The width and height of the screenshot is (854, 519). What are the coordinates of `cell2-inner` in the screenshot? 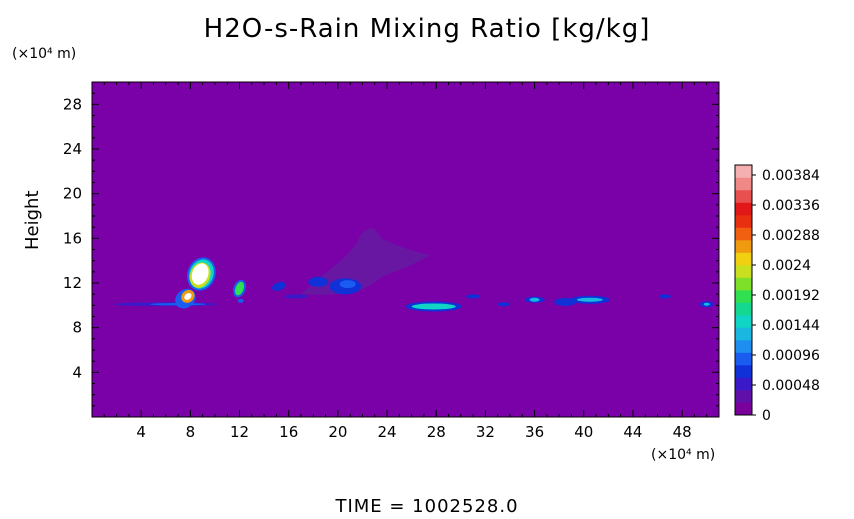 It's located at (239, 288).